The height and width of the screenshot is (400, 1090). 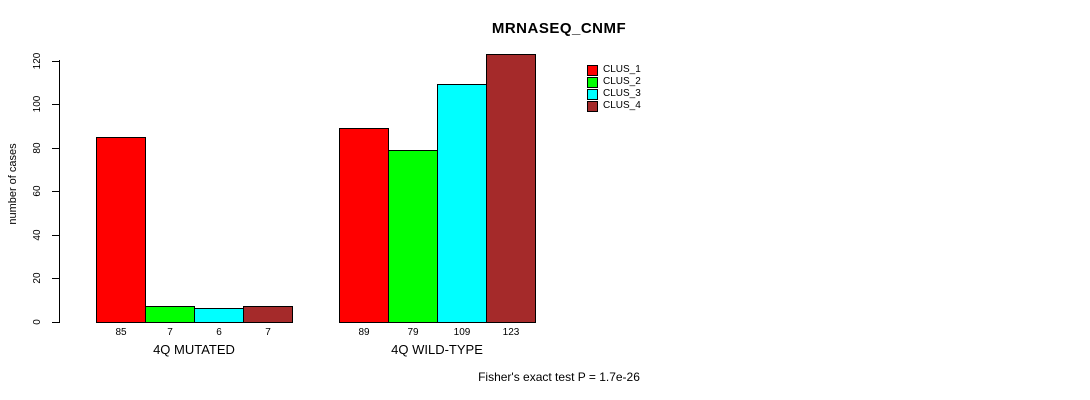 What do you see at coordinates (364, 332) in the screenshot?
I see `bar-value-label: 89` at bounding box center [364, 332].